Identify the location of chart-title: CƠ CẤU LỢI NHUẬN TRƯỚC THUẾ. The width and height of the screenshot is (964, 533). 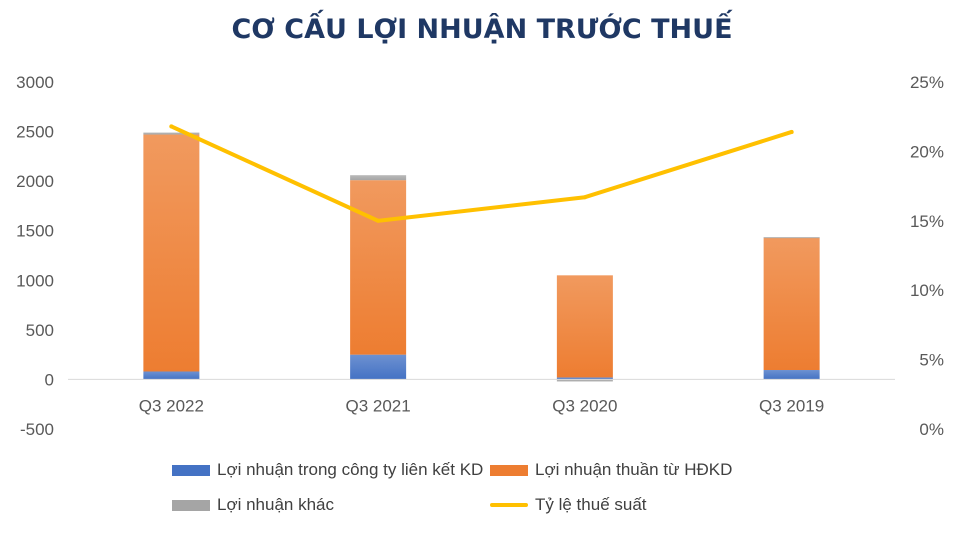
(482, 29).